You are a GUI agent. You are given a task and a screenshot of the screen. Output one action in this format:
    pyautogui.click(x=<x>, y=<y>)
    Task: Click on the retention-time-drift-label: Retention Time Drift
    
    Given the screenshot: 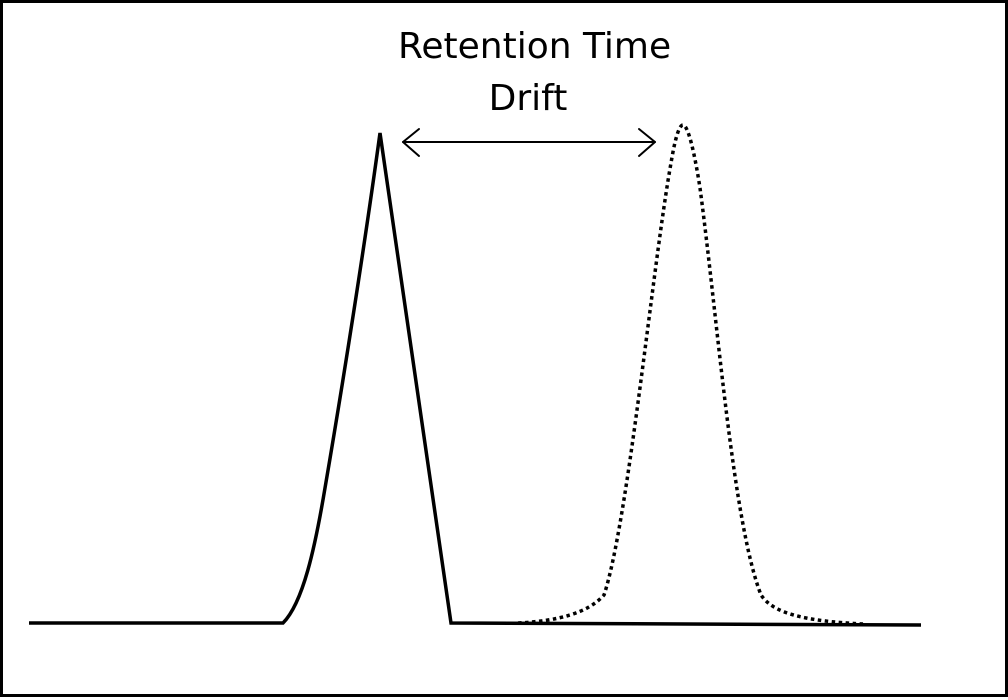 What is the action you would take?
    pyautogui.click(x=535, y=73)
    